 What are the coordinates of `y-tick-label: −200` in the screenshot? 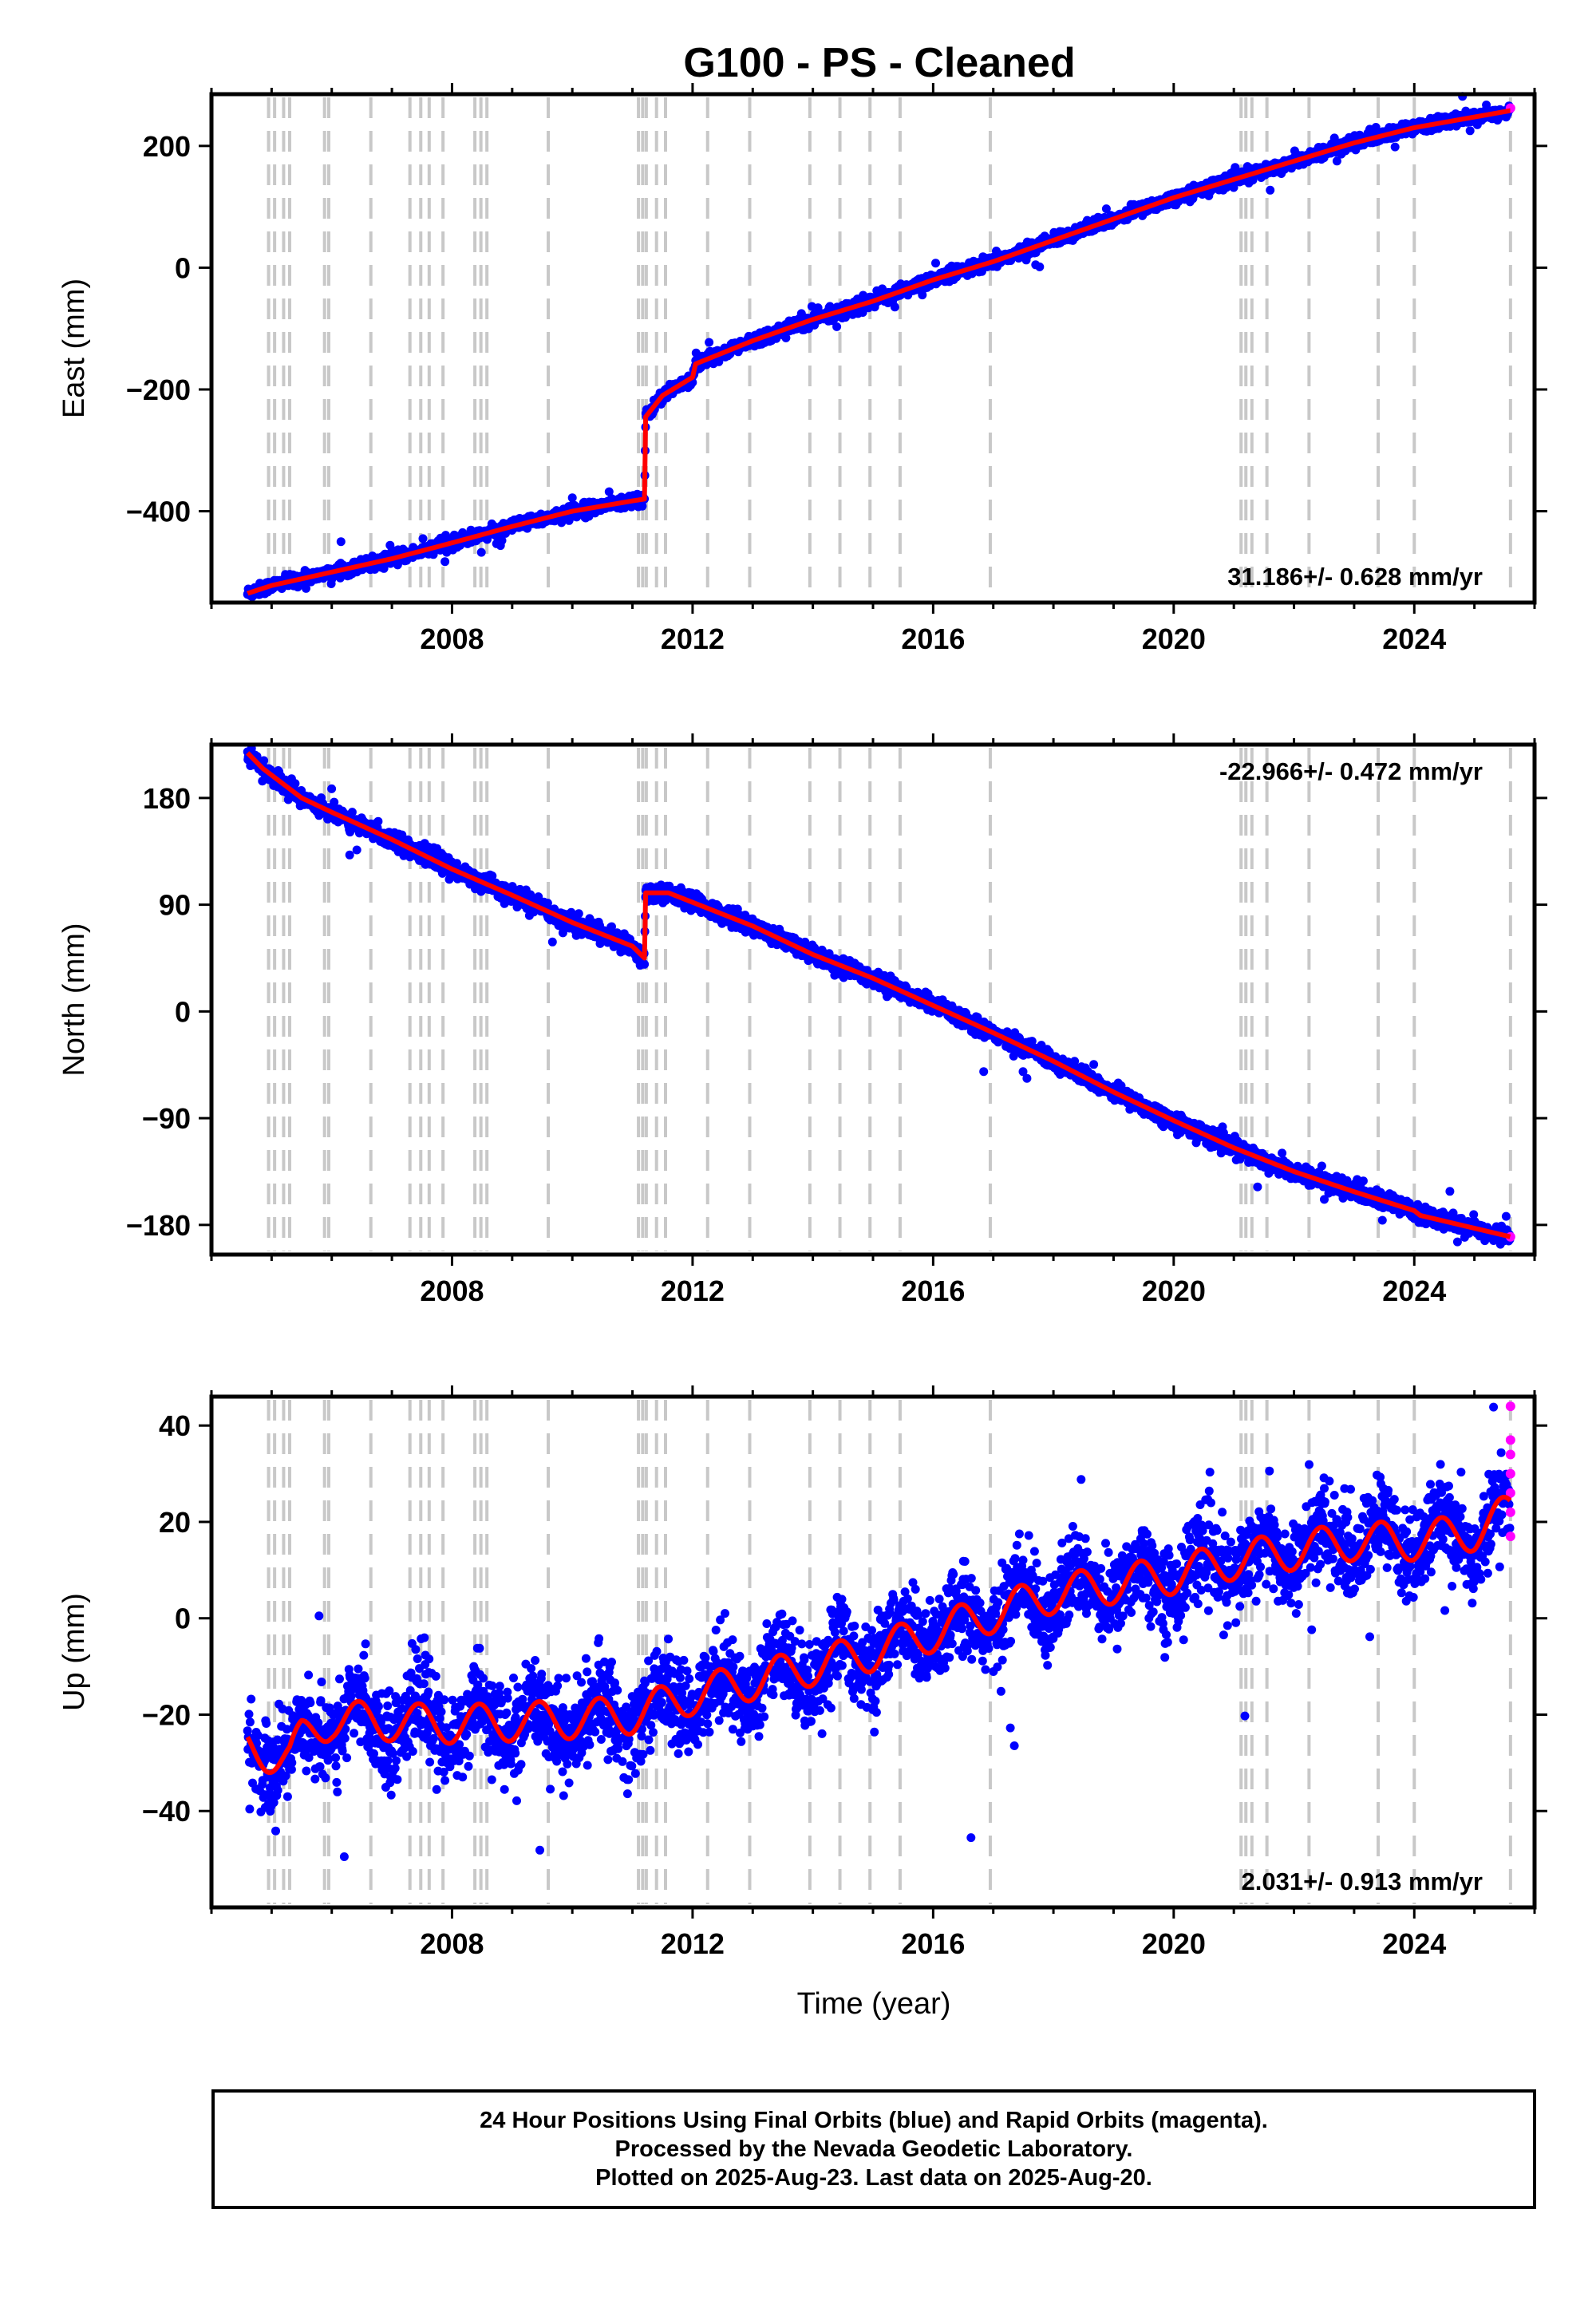 It's located at (158, 389).